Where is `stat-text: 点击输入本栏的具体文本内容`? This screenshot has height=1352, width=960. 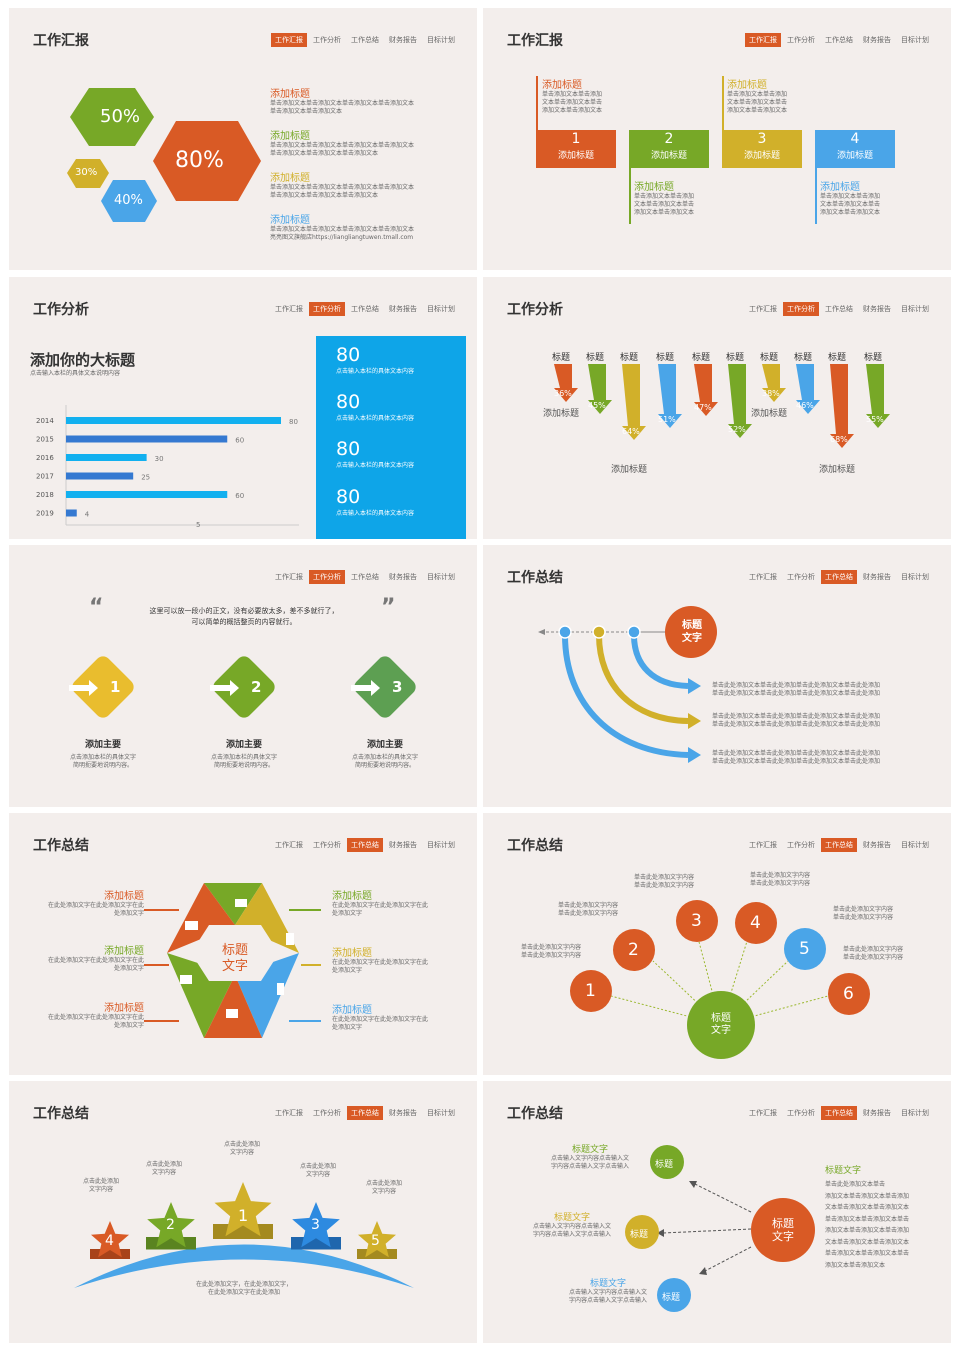
stat-text: 点击输入本栏的具体文本内容 is located at coordinates (375, 465).